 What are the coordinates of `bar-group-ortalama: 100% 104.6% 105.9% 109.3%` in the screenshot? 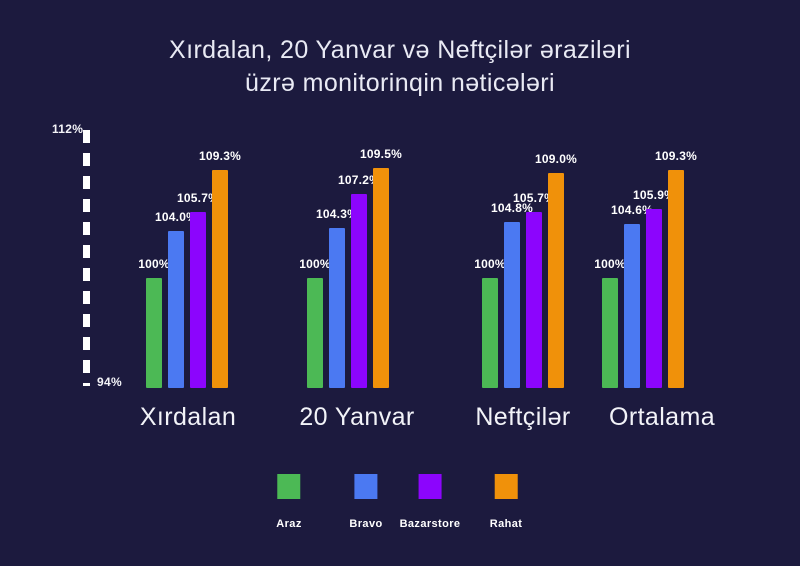 It's located at (645, 268).